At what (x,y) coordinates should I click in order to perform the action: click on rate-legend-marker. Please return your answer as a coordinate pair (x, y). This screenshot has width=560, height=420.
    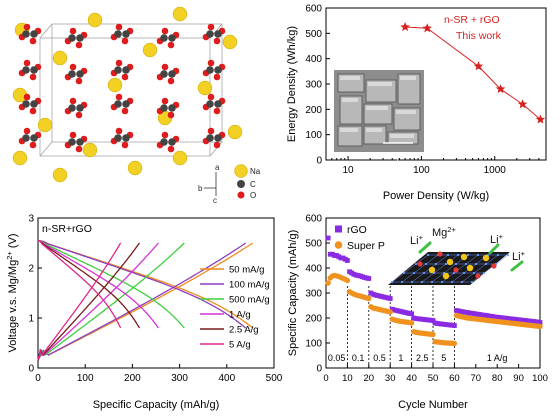
    Looking at the image, I should click on (338, 229).